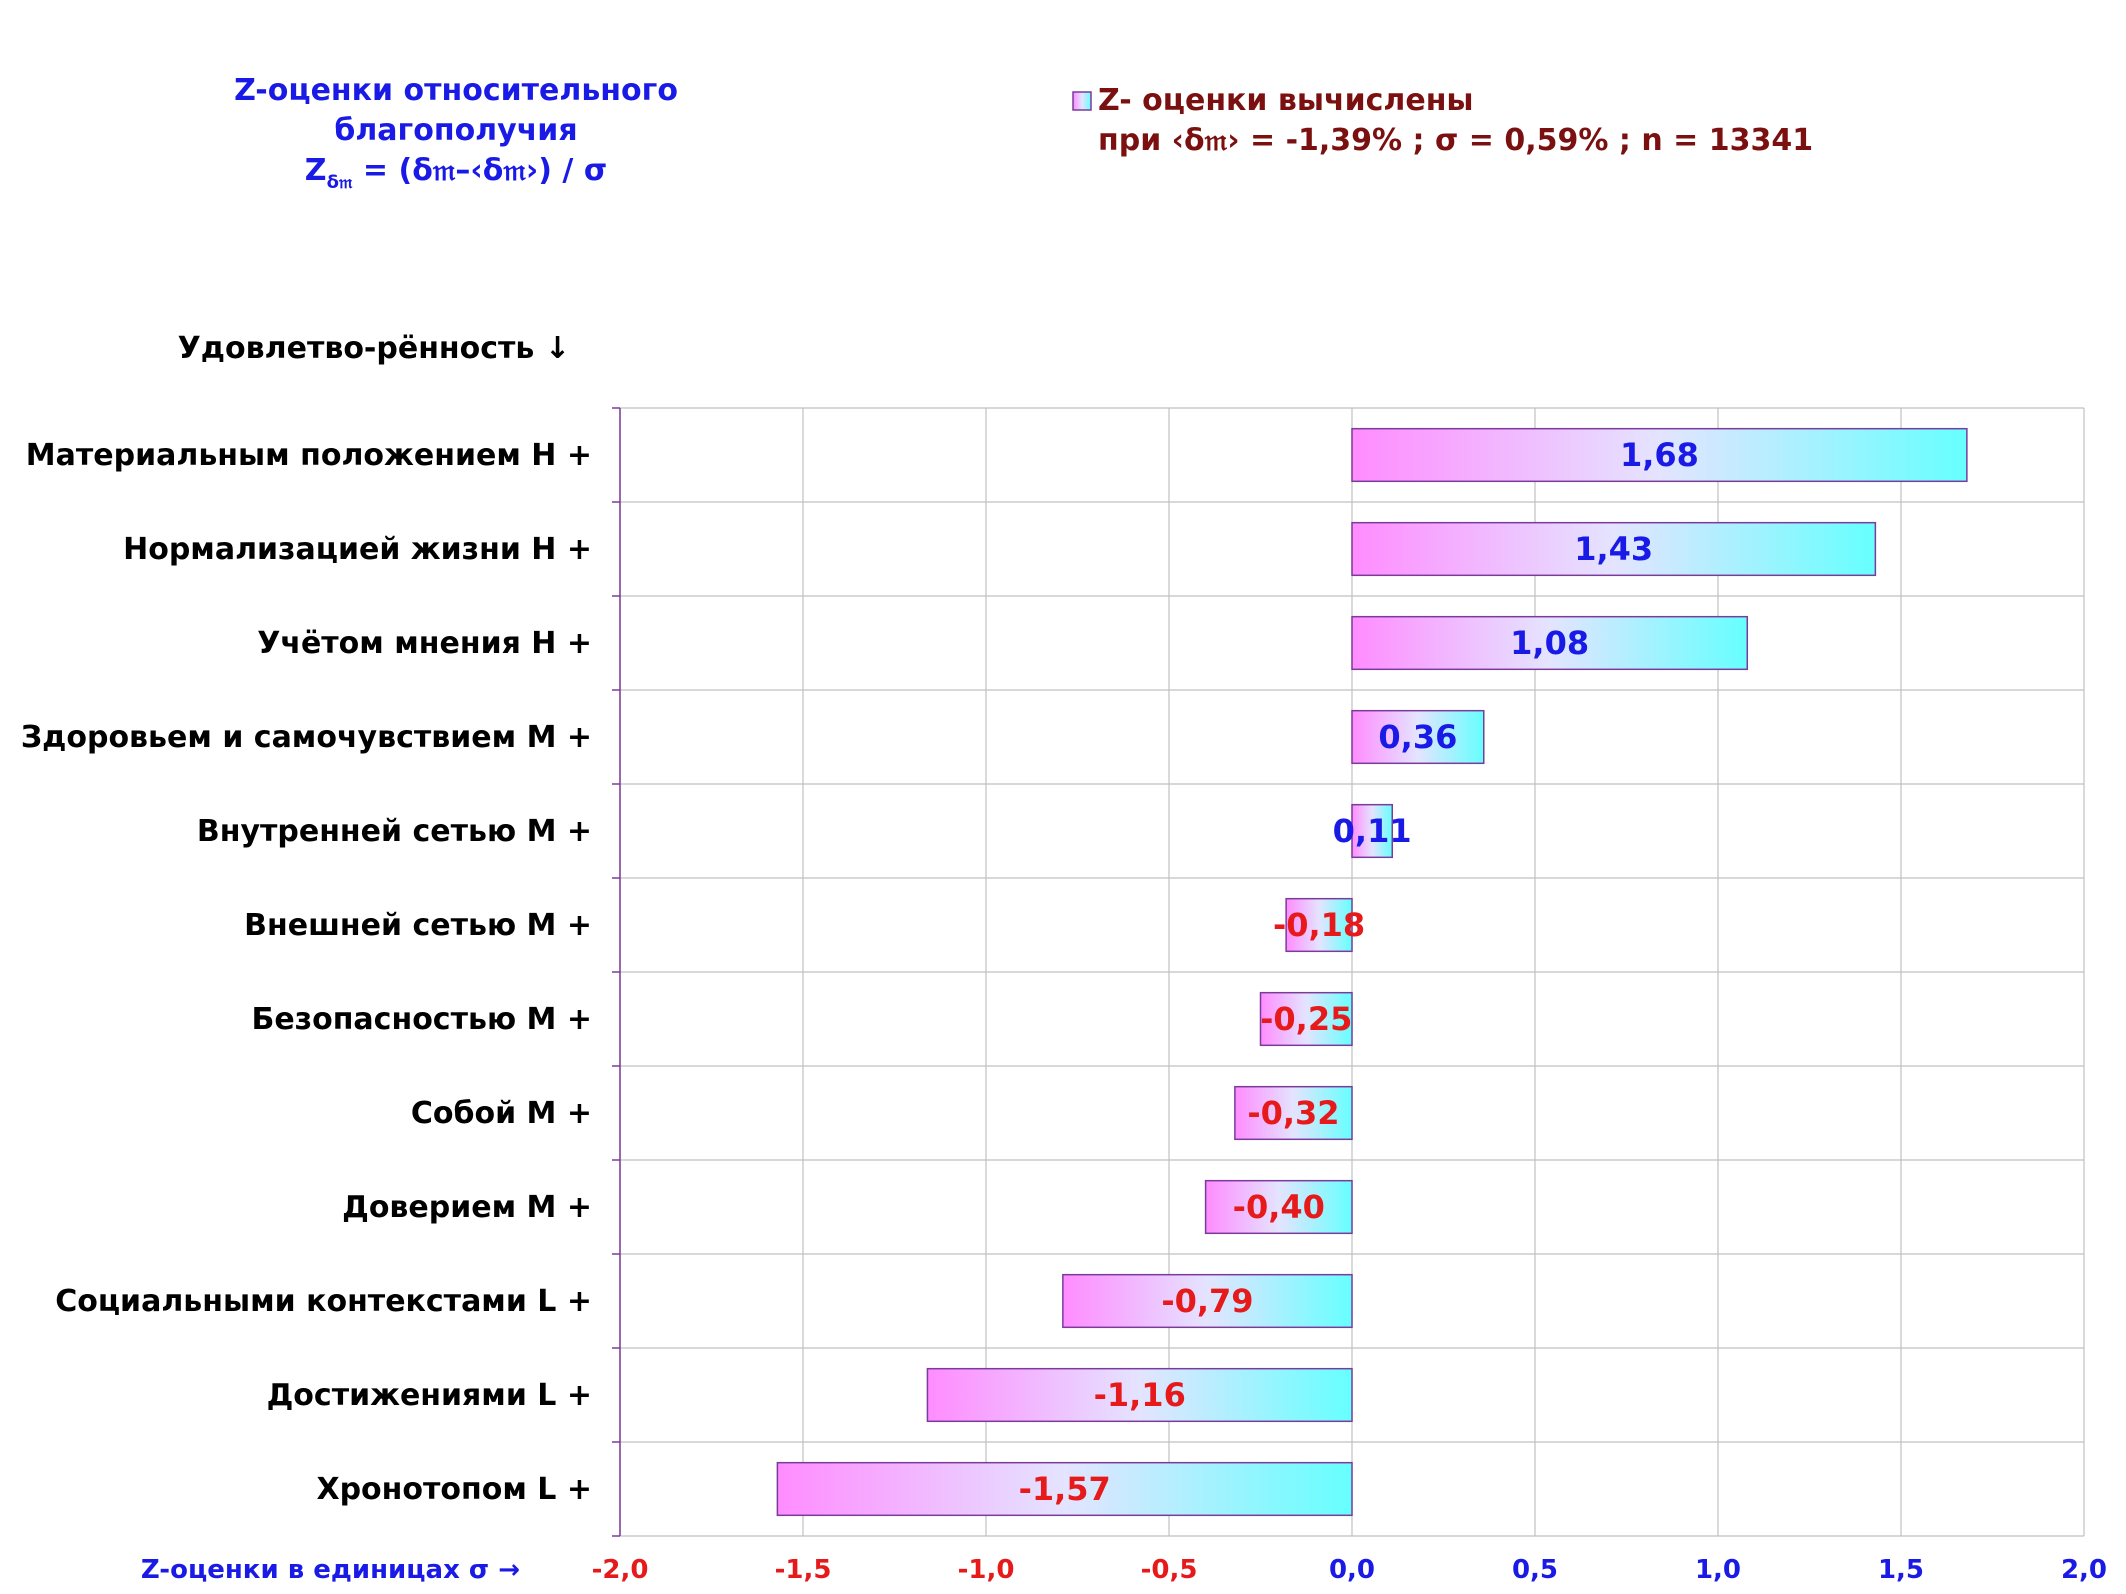 The width and height of the screenshot is (2126, 1594). I want to click on bar-value-label-3: 0,36, so click(1417, 737).